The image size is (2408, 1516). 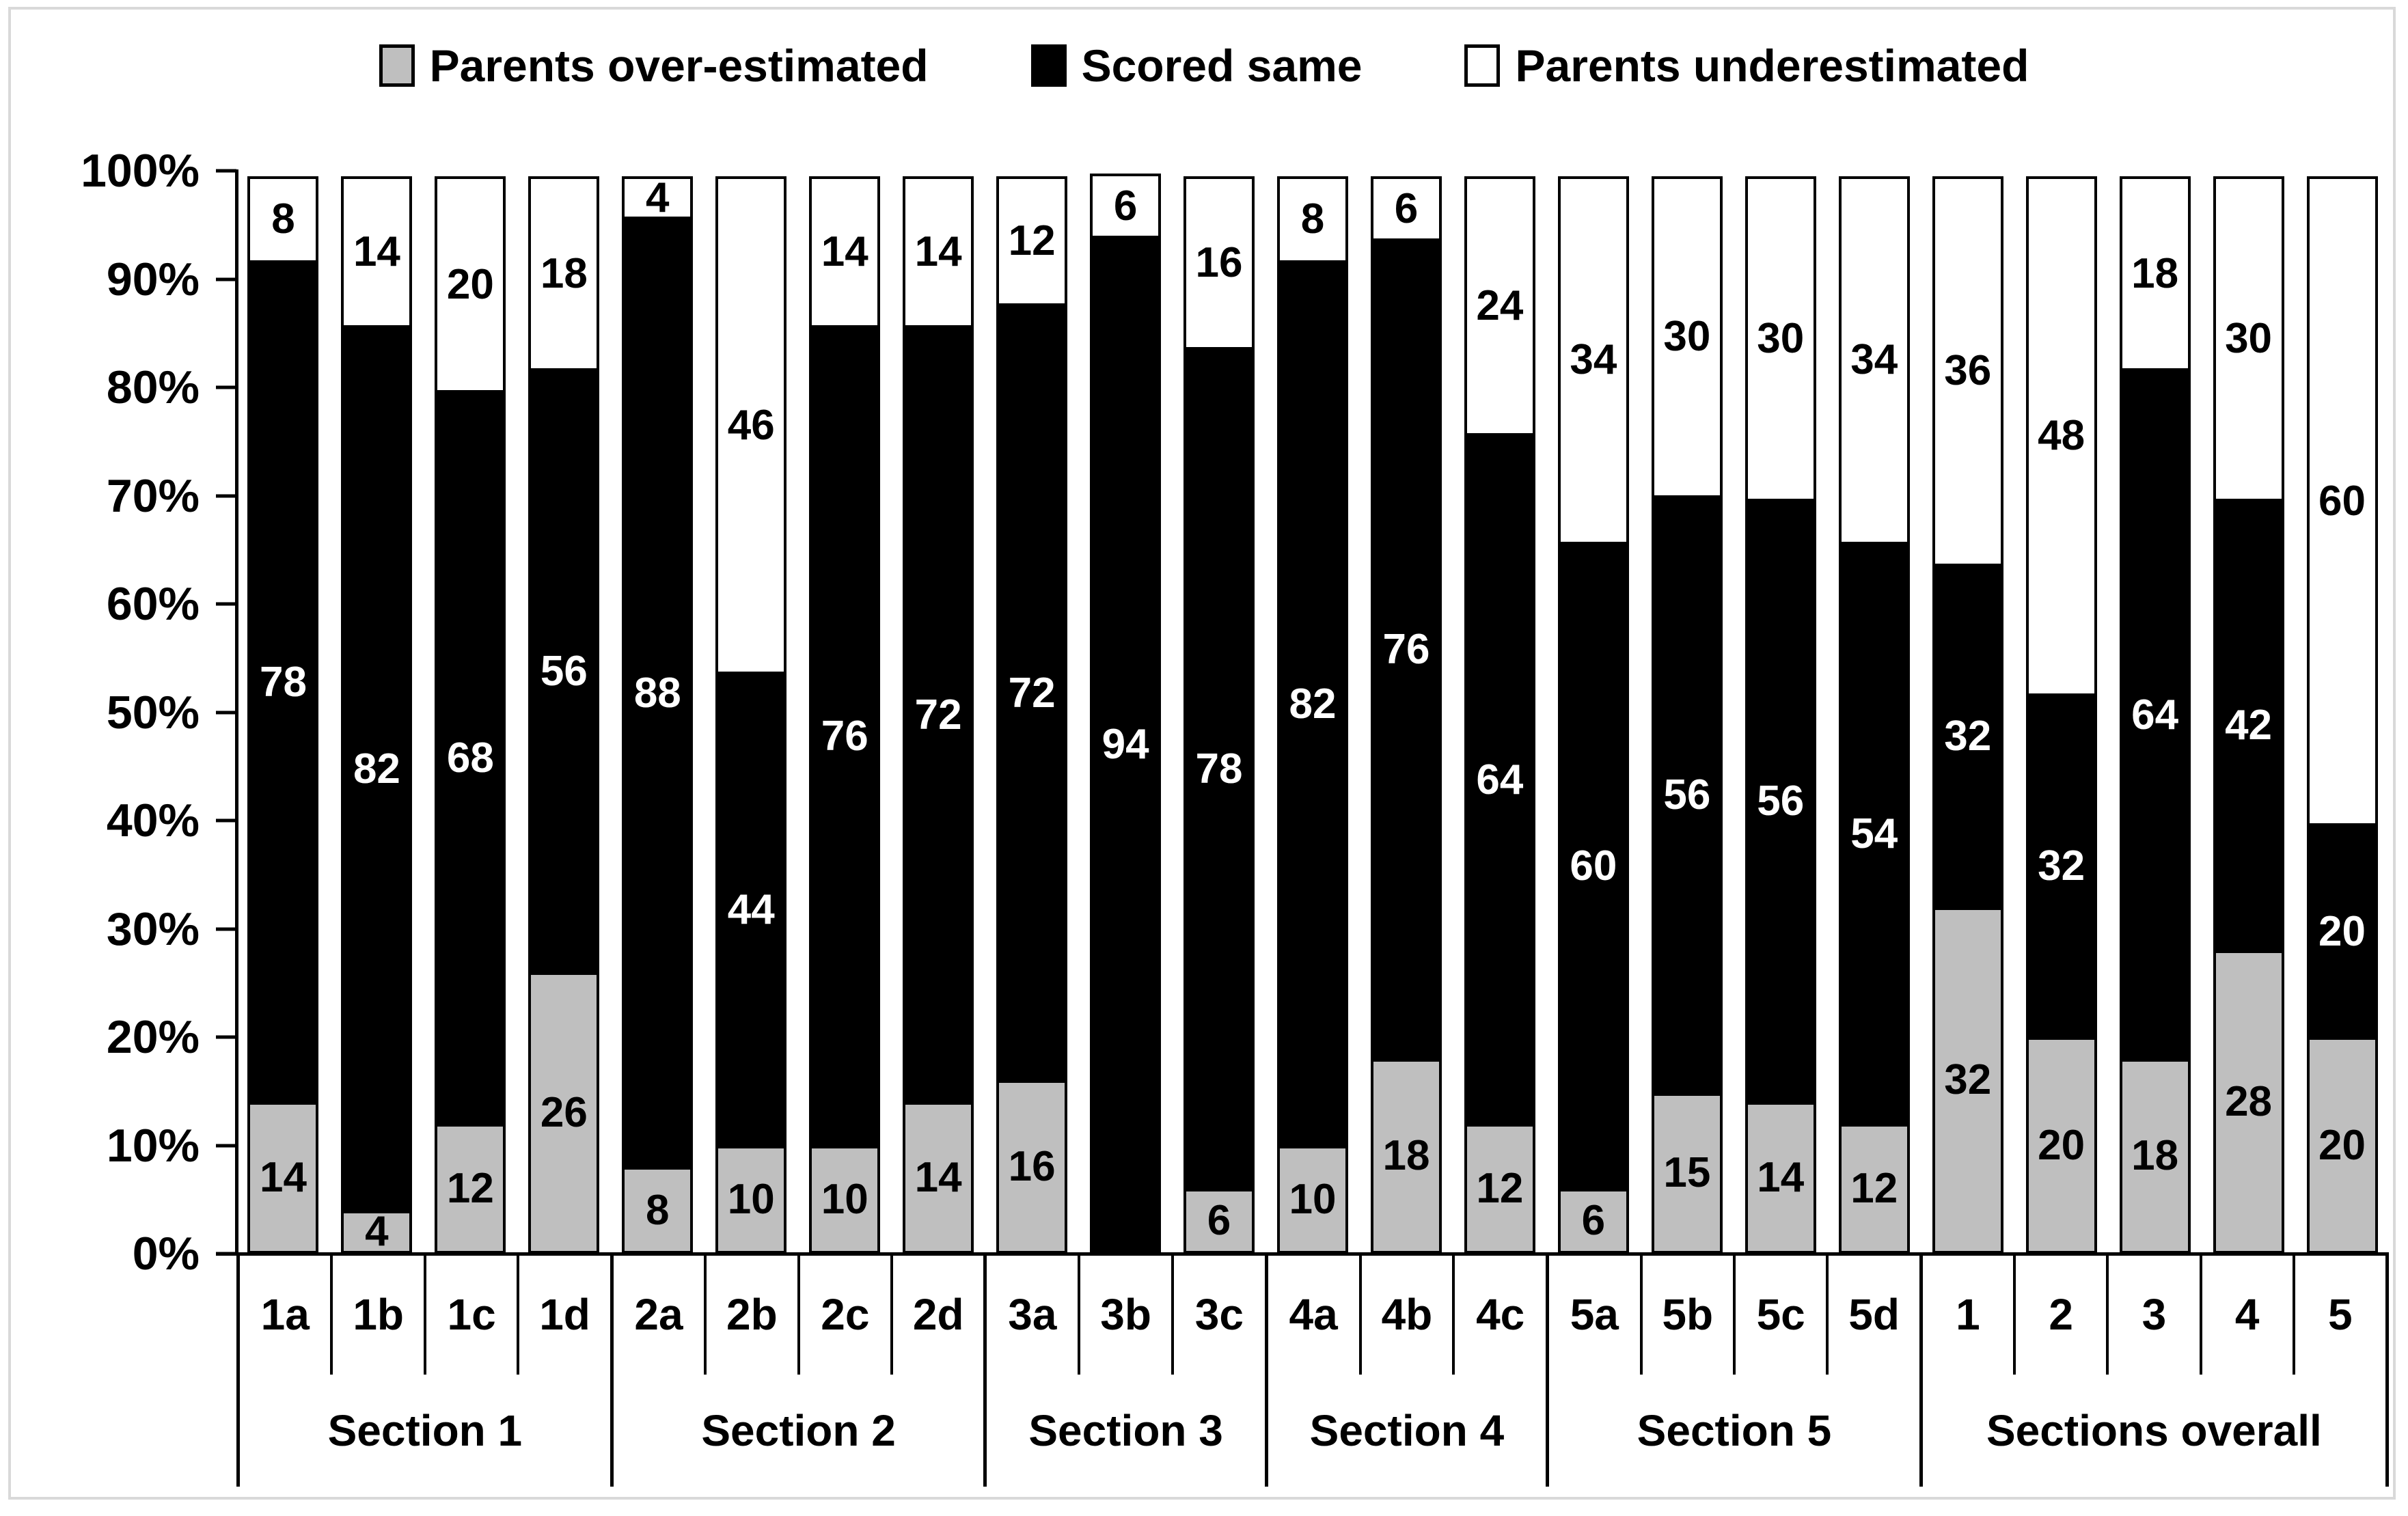 I want to click on plot-section: 36 32 32 48 32 20 18 64 18 30 42 28 60 20 20, so click(x=2155, y=712).